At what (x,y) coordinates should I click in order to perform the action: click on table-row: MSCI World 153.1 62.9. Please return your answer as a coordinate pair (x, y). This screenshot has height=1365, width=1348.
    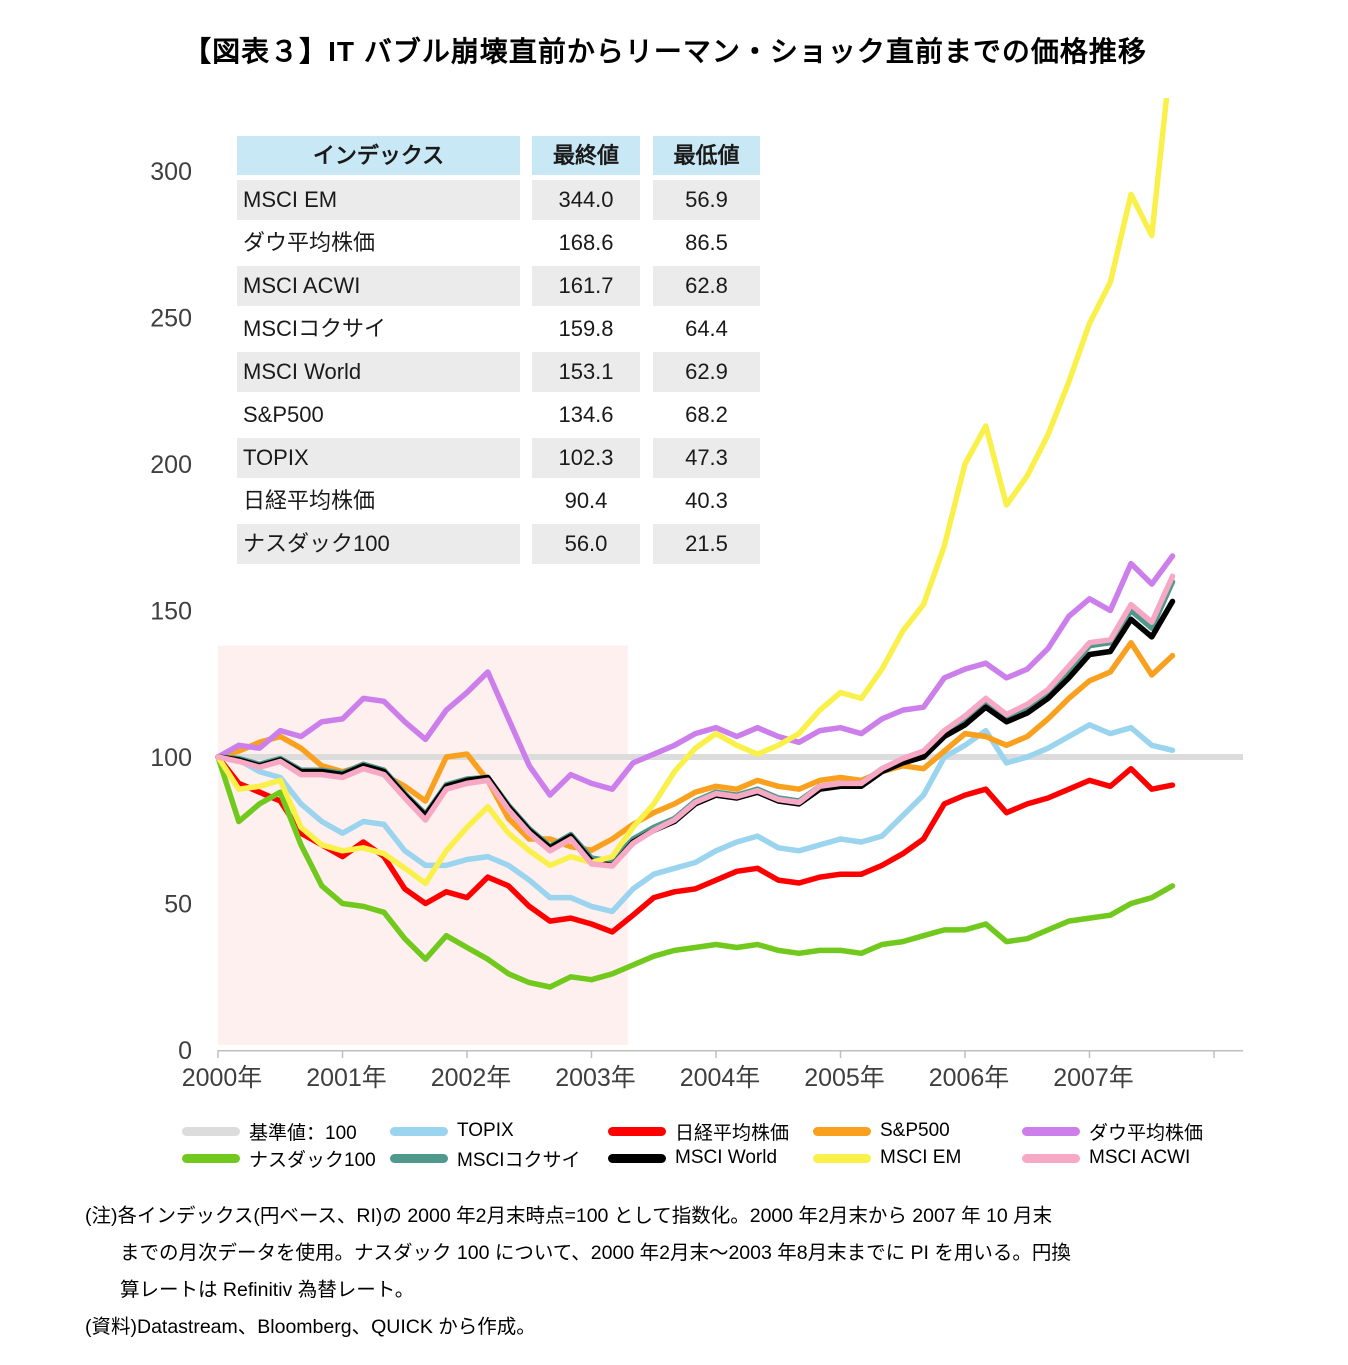
    Looking at the image, I should click on (498, 372).